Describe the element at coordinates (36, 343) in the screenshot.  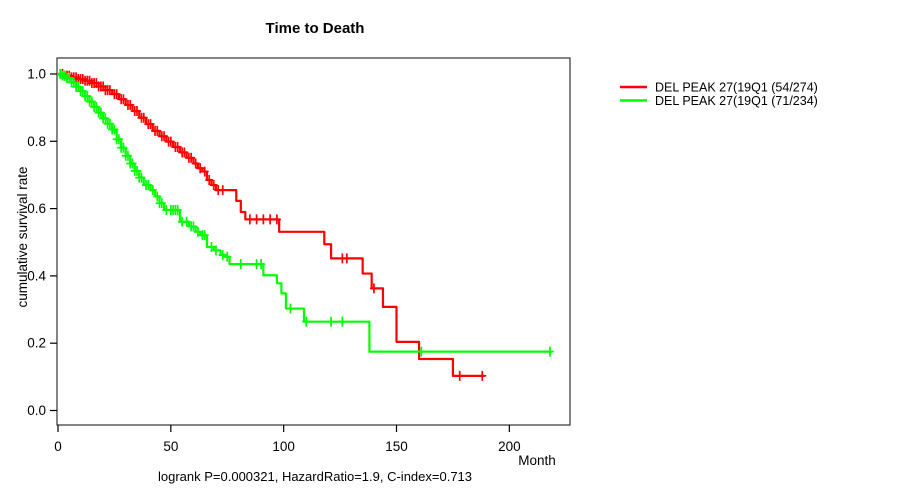
I see `y-tick-label: 0.2` at that location.